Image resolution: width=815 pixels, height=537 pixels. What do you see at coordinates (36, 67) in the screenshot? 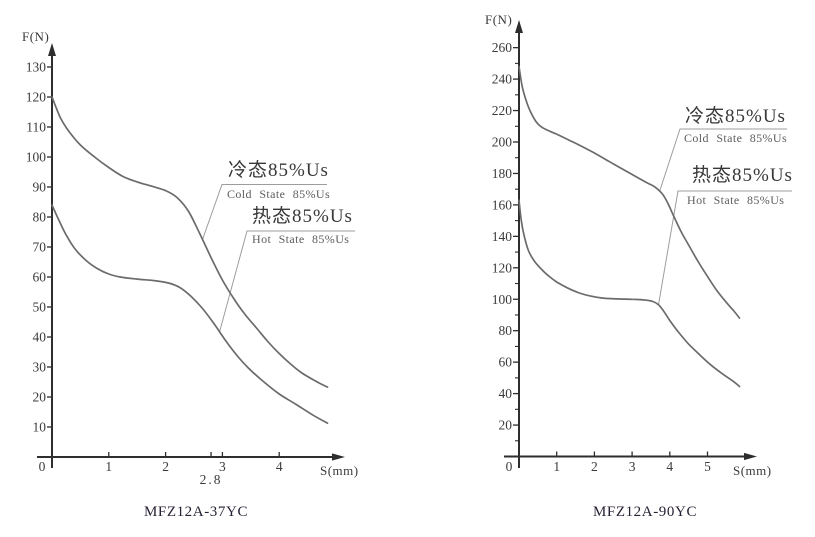
I see `y-tick-label: 130` at bounding box center [36, 67].